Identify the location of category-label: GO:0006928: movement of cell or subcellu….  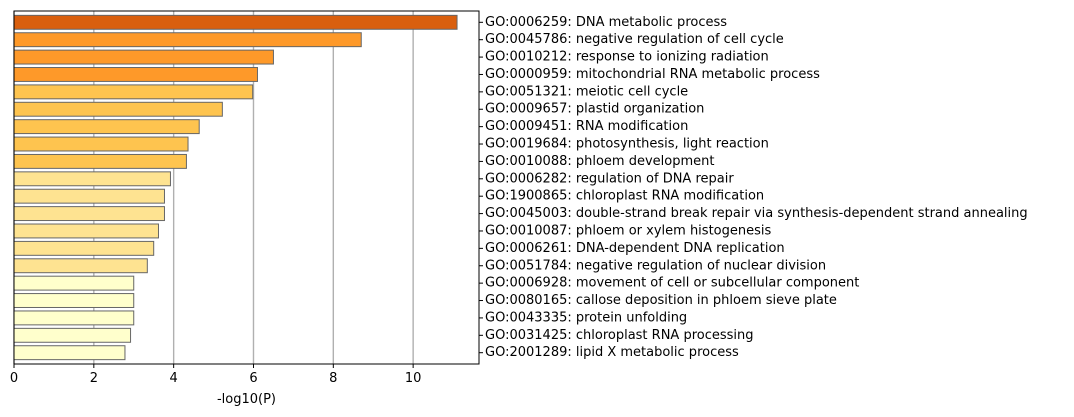
(672, 283).